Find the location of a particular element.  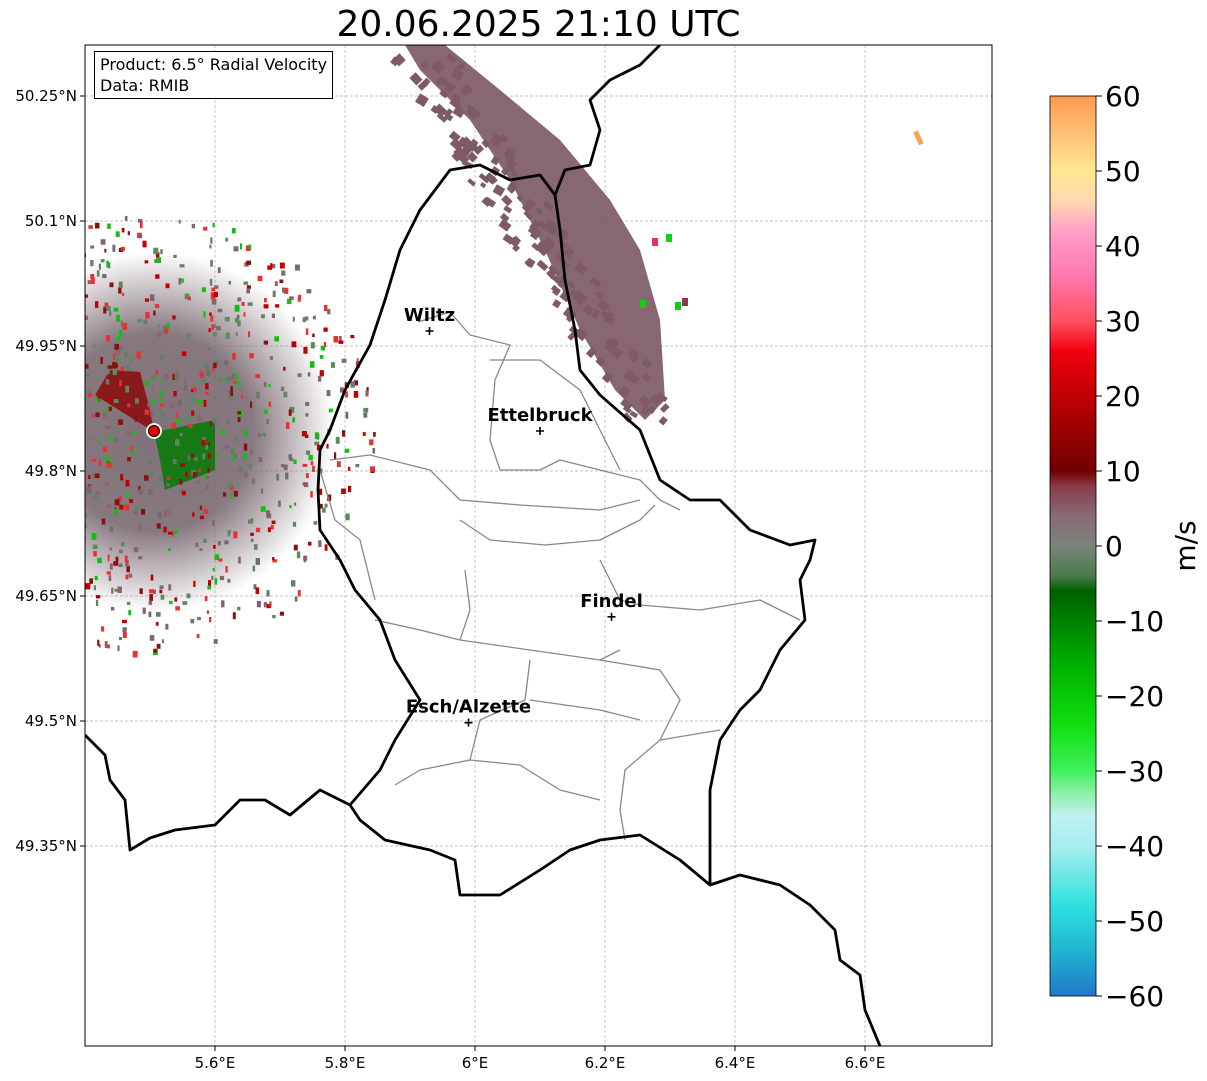

city-label: Findel is located at coordinates (611, 601).